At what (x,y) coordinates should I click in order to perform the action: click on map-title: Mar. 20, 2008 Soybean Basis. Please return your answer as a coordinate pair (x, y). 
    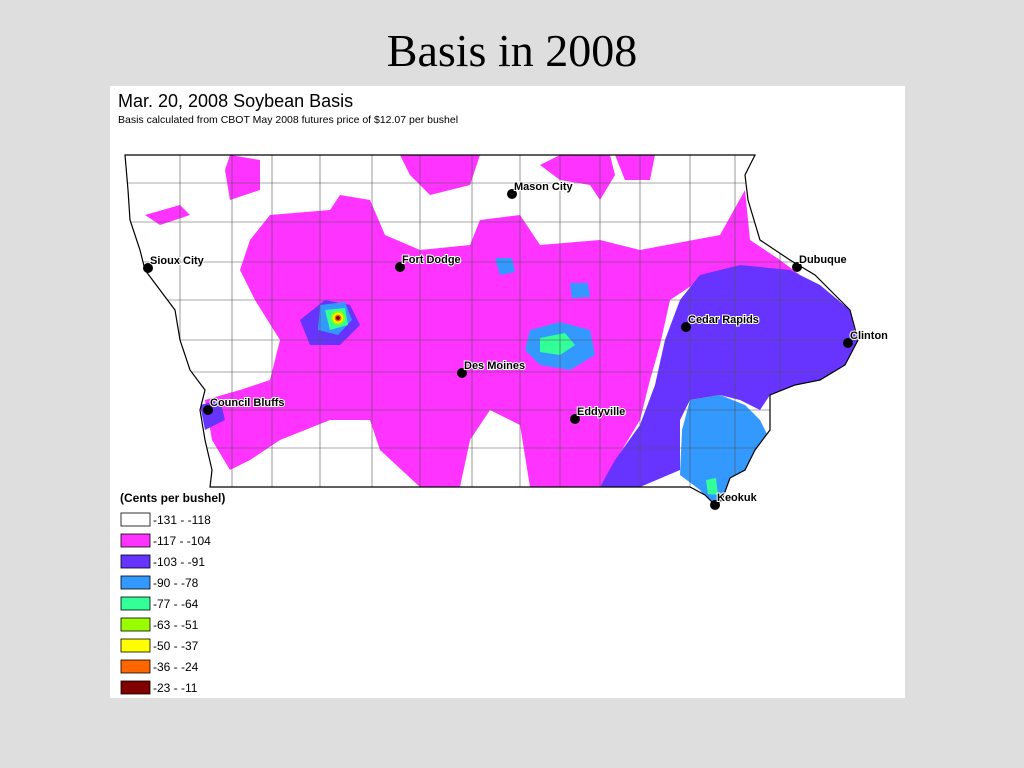
    Looking at the image, I should click on (235, 101).